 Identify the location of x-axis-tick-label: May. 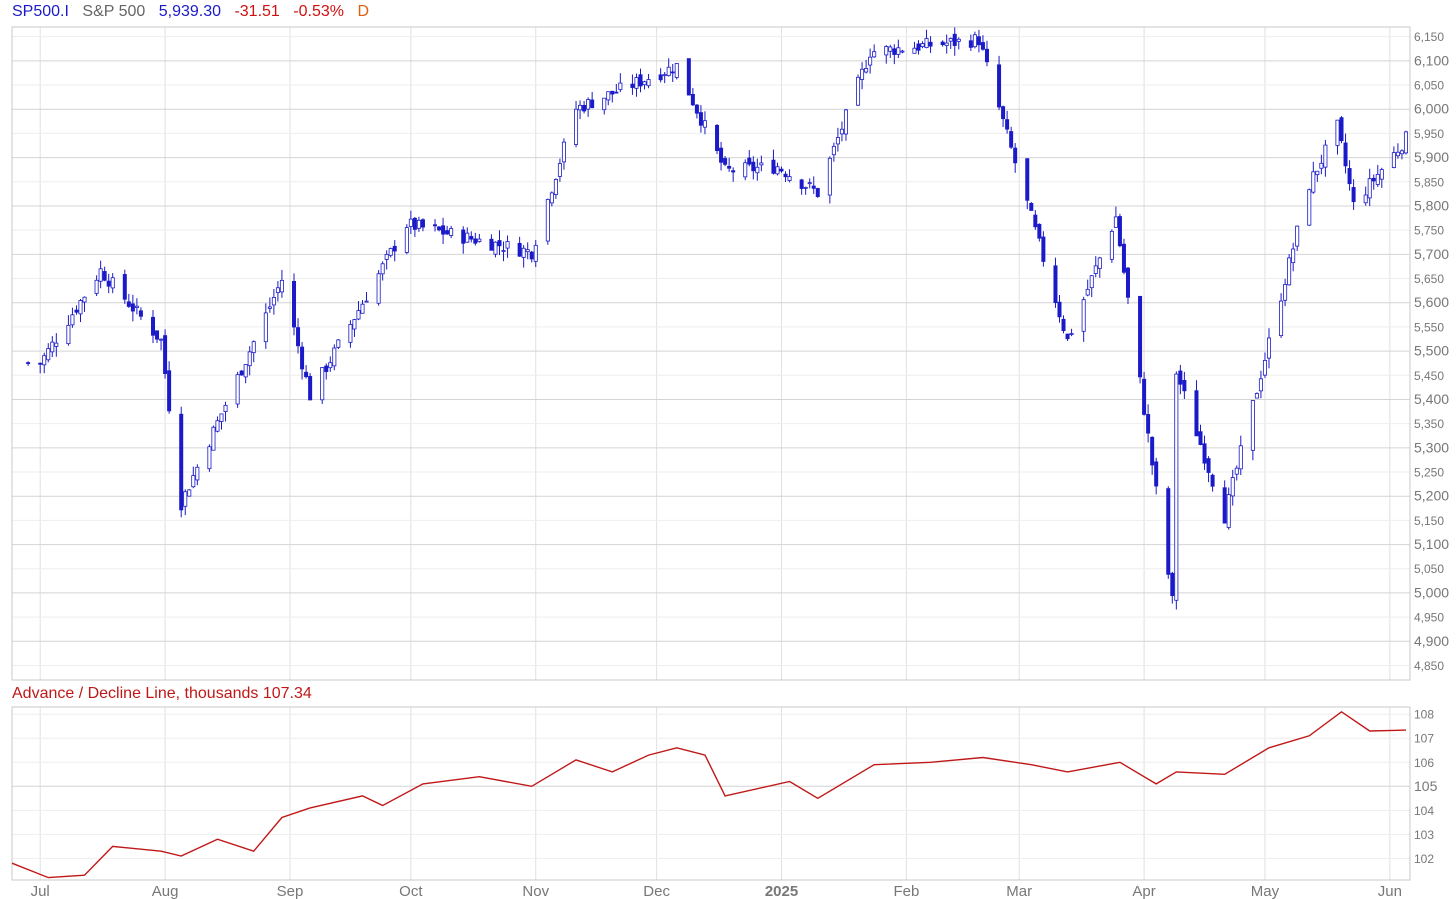
(1265, 891).